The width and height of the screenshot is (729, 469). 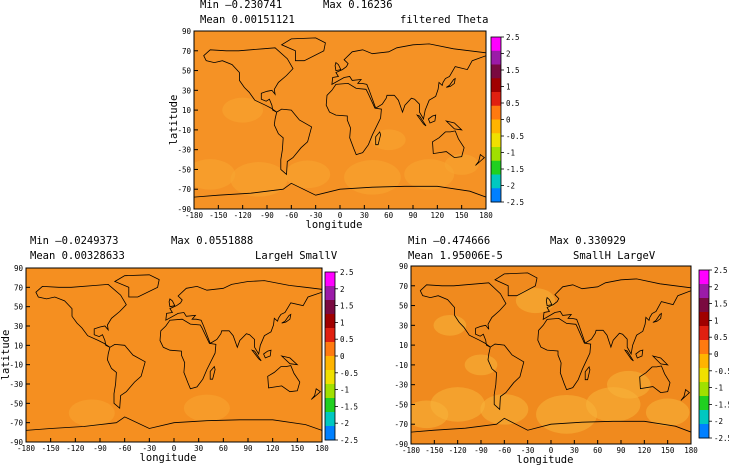 What do you see at coordinates (184, 209) in the screenshot?
I see `y-tick-label: -90` at bounding box center [184, 209].